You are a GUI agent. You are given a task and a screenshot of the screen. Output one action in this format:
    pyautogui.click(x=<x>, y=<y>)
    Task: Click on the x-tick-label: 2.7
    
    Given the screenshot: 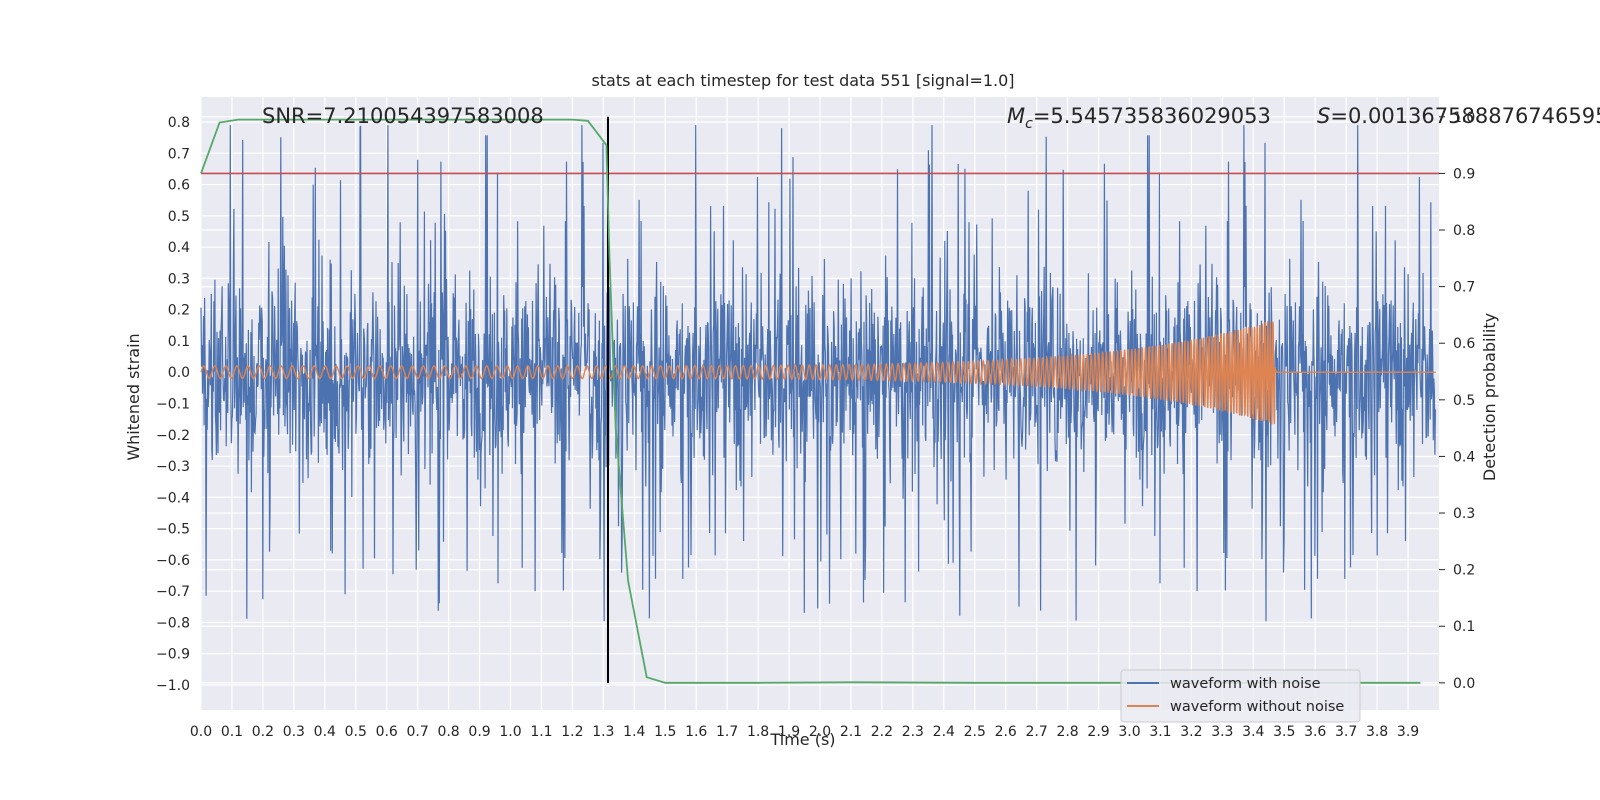 What is the action you would take?
    pyautogui.click(x=1037, y=732)
    